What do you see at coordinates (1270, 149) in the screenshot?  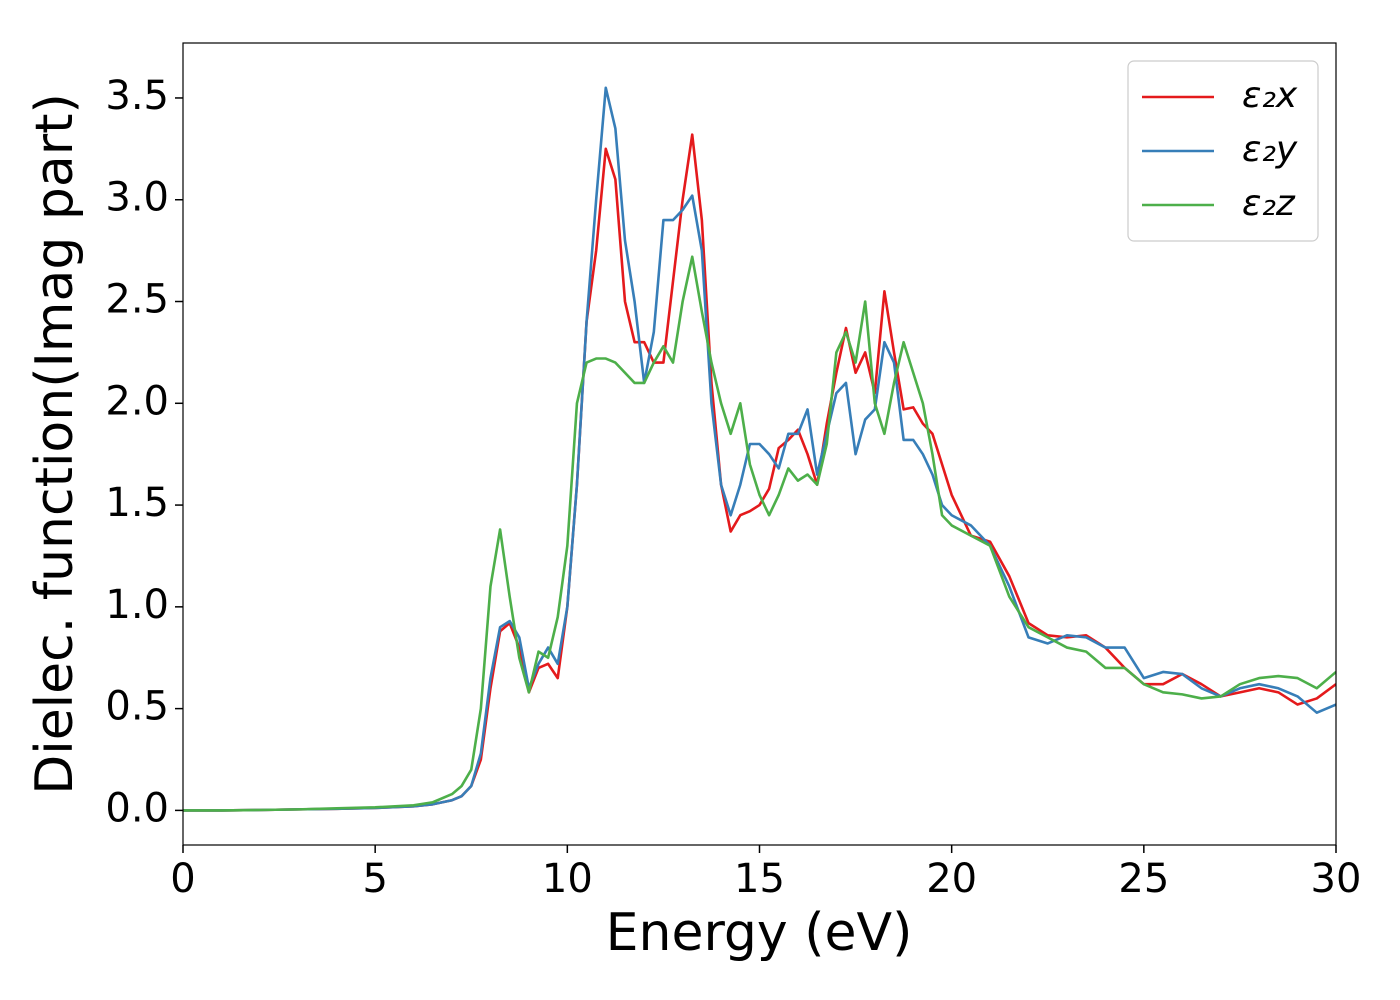 I see `legend-label: ε₂y` at bounding box center [1270, 149].